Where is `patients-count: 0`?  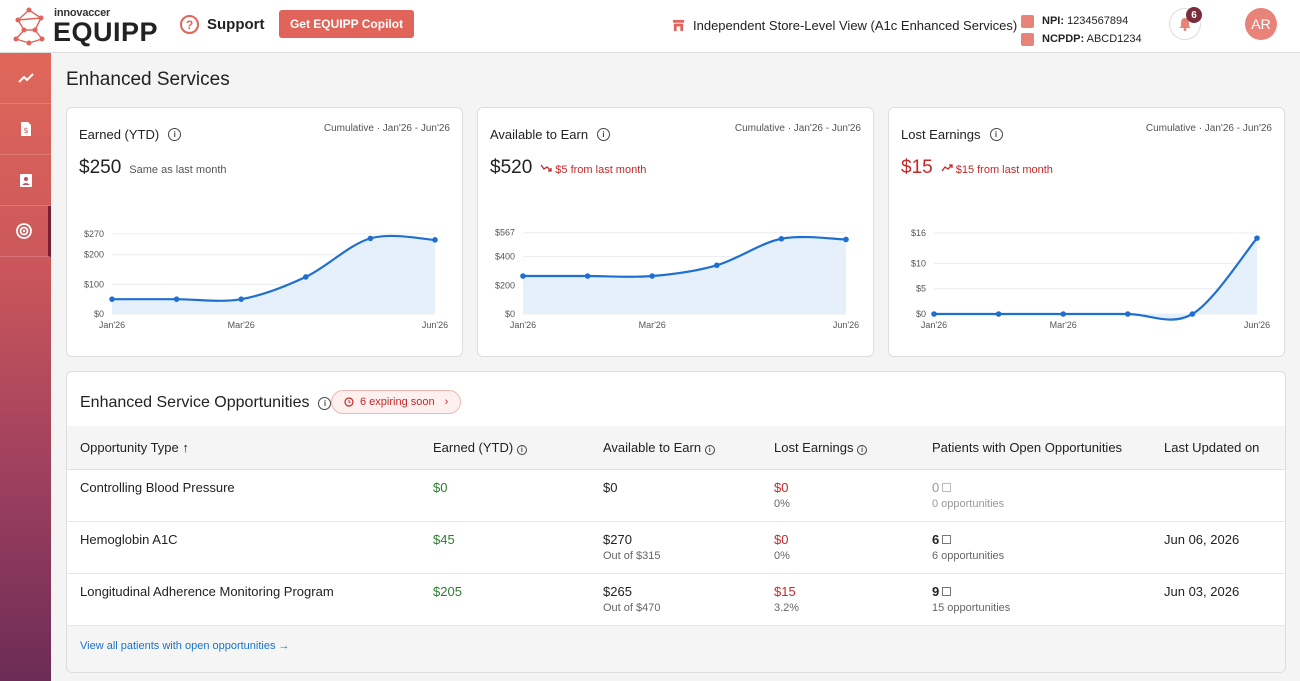 patients-count: 0 is located at coordinates (936, 487).